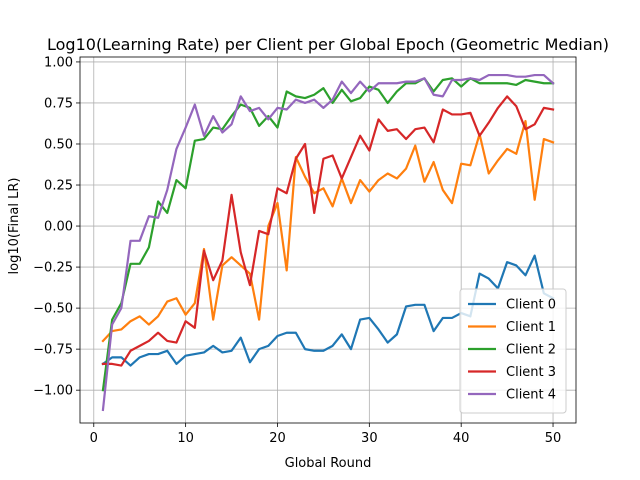 This screenshot has height=480, width=640. Describe the element at coordinates (461, 438) in the screenshot. I see `x-tick-label: 40` at that location.